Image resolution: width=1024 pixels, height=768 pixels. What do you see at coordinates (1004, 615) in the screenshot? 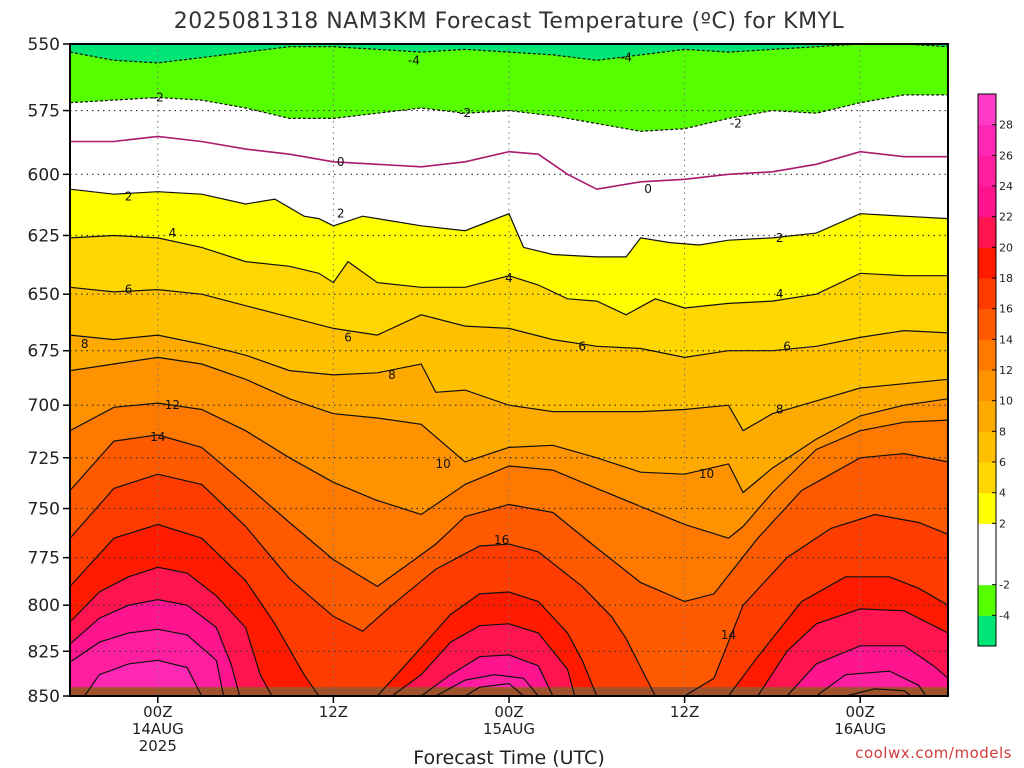
I see `colorbar-tick-label: -4` at bounding box center [1004, 615].